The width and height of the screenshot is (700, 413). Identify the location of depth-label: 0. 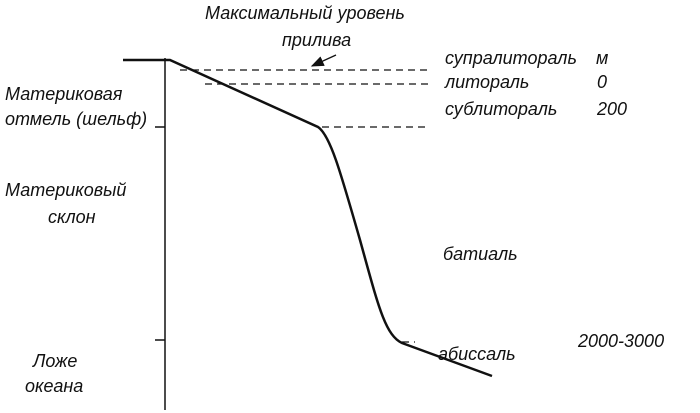
(602, 82).